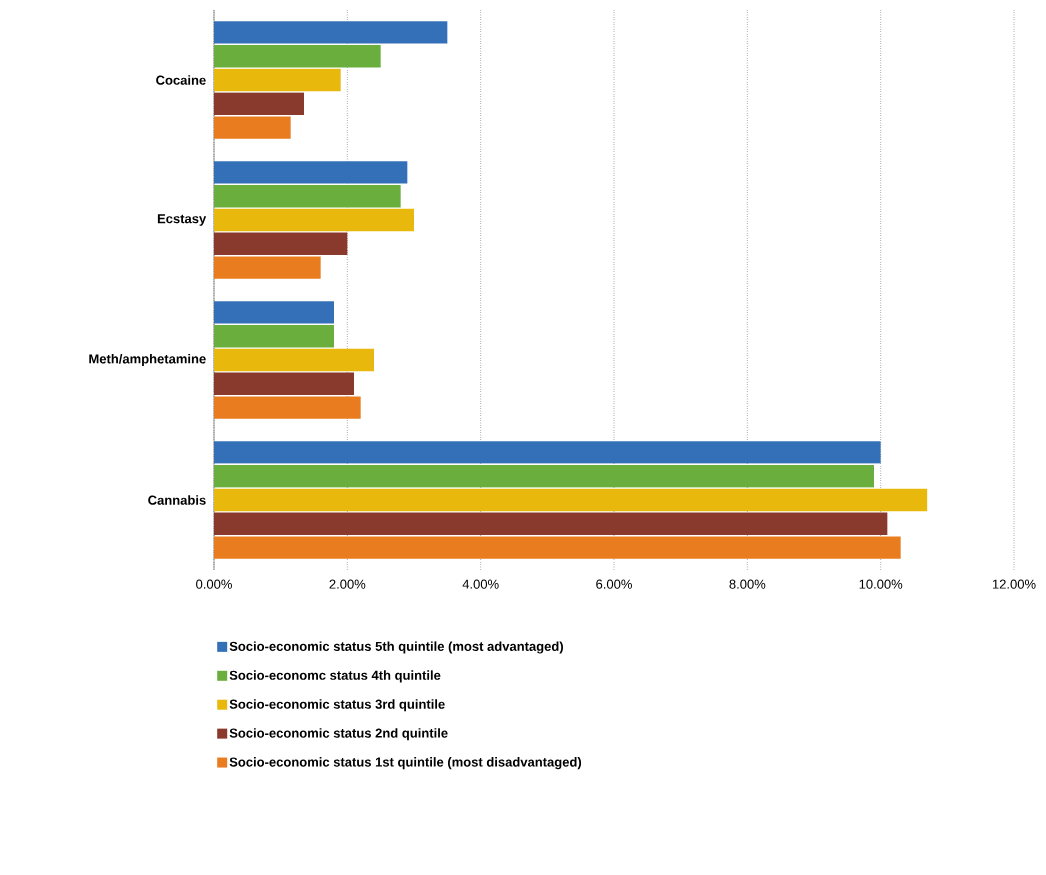  What do you see at coordinates (147, 360) in the screenshot?
I see `y-tick-label: Meth/amphetamine` at bounding box center [147, 360].